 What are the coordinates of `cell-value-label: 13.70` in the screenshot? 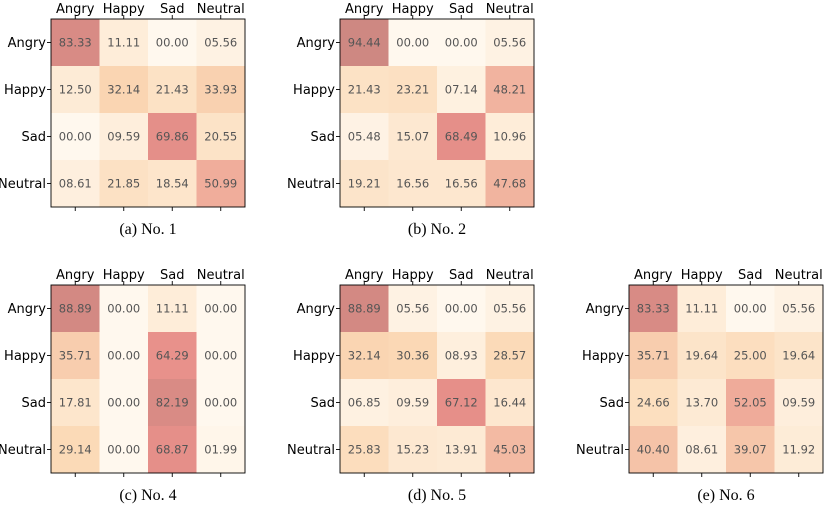 It's located at (701, 403).